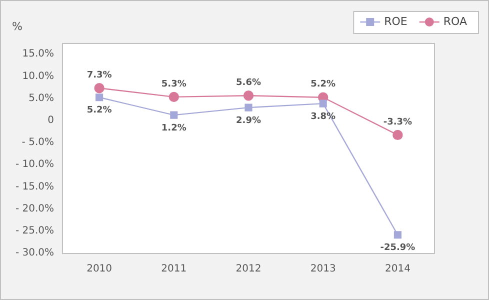 This screenshot has width=489, height=300. Describe the element at coordinates (17, 26) in the screenshot. I see `y-axis-title: %` at that location.